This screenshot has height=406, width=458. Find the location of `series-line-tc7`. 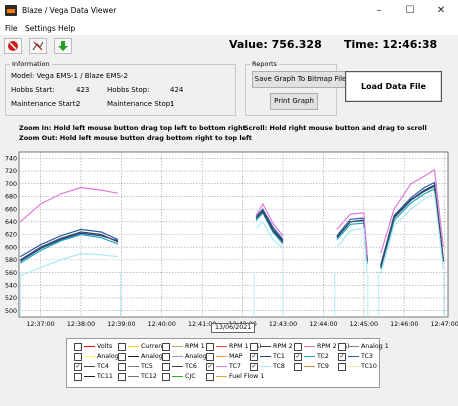

series-line-tc7 is located at coordinates (412, 211).